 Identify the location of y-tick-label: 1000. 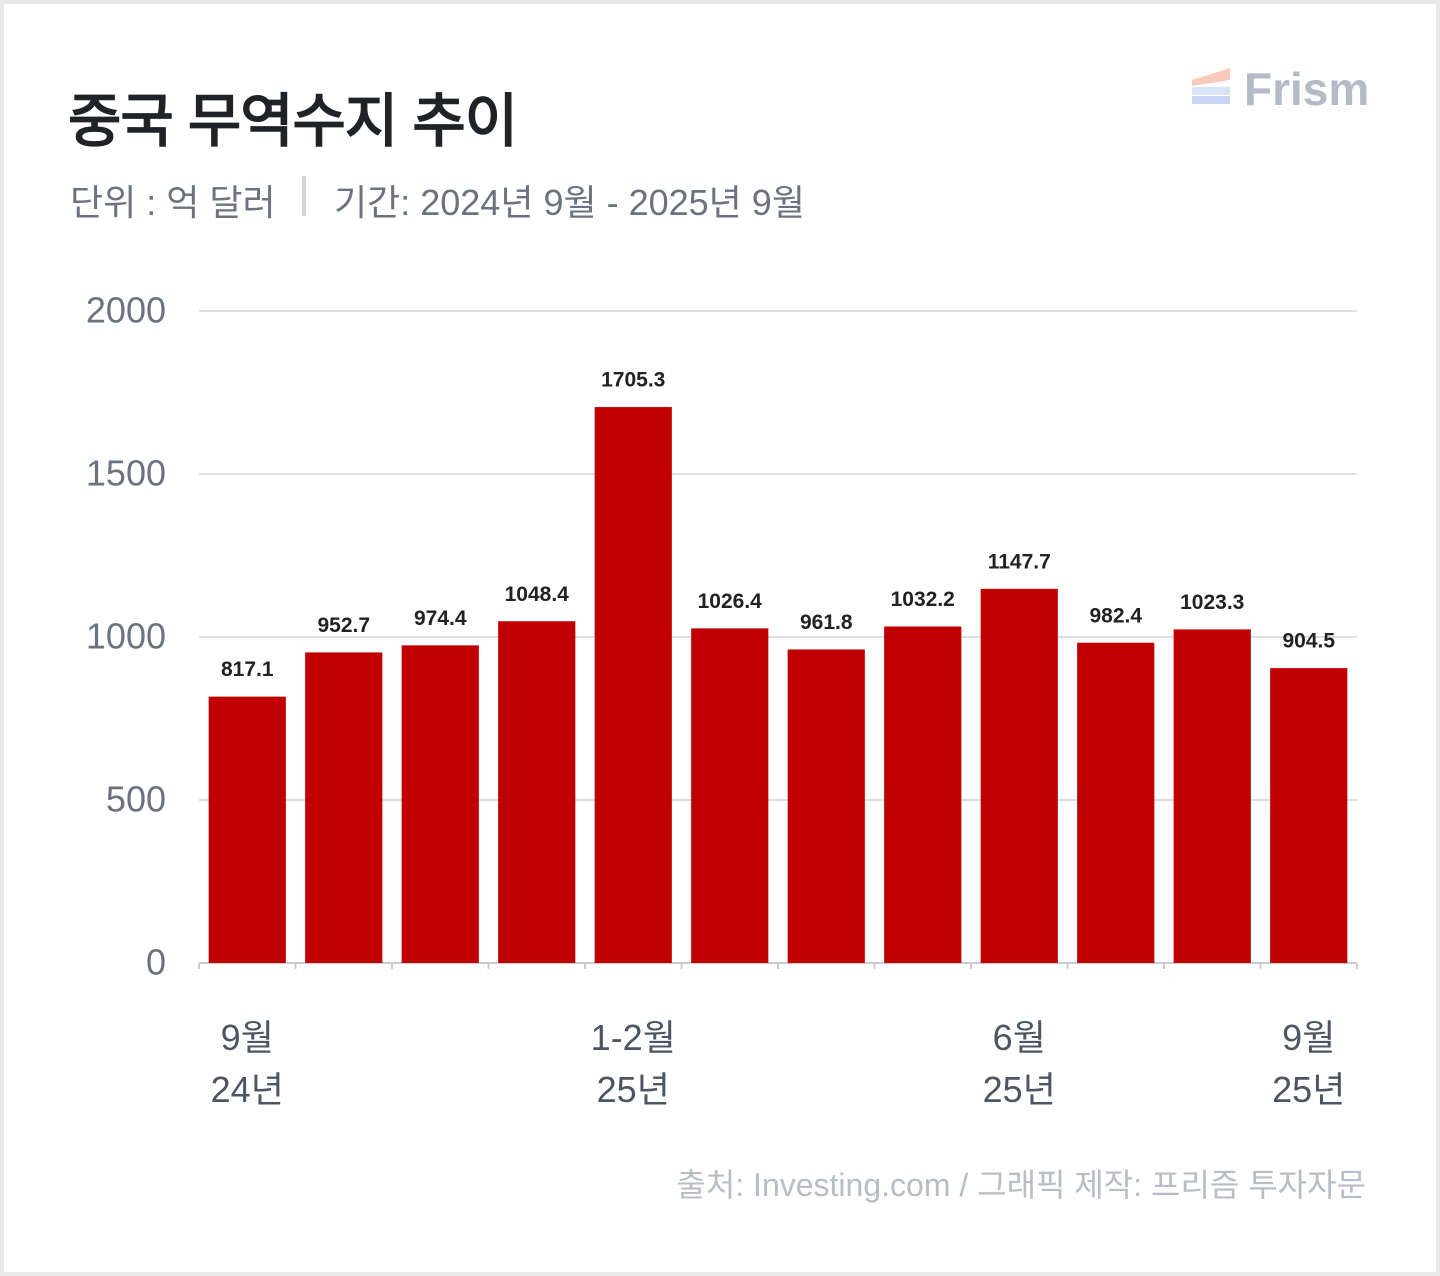
(126, 636).